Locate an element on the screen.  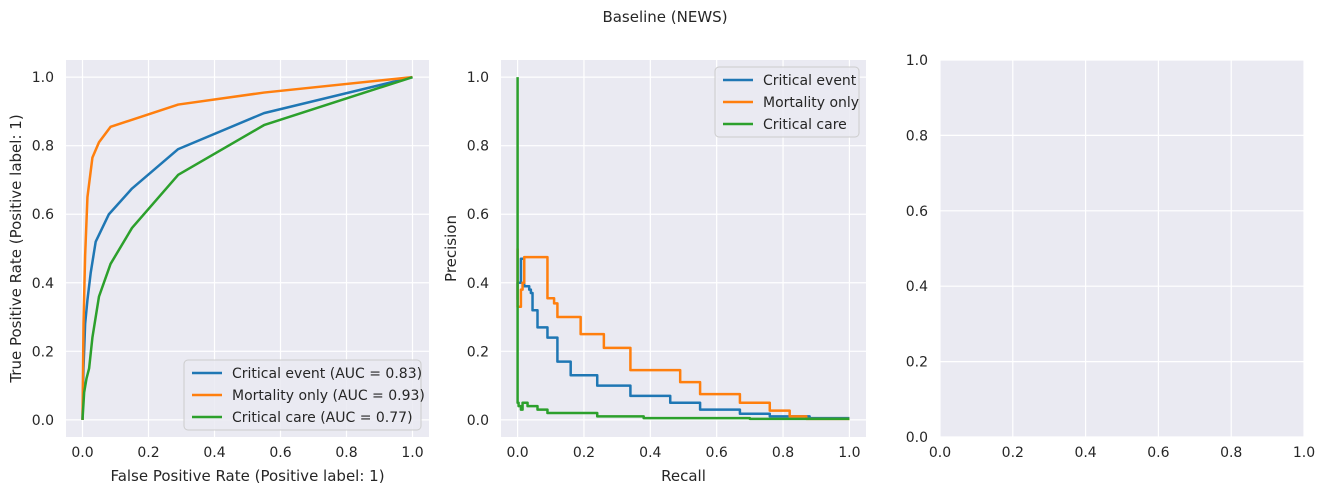
x-axis-label: Recall is located at coordinates (683, 476).